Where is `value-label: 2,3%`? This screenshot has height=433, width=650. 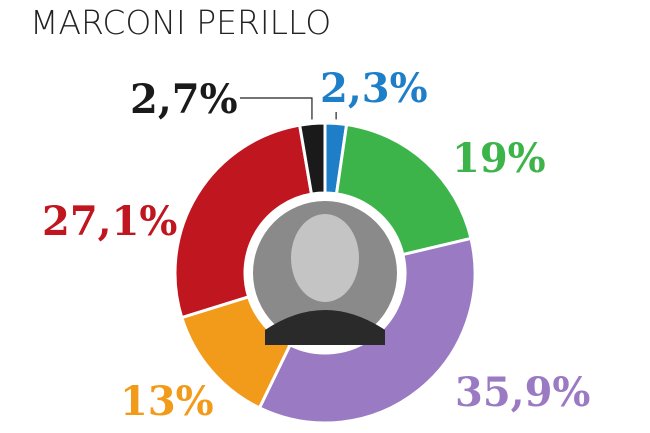
value-label: 2,3% is located at coordinates (374, 88).